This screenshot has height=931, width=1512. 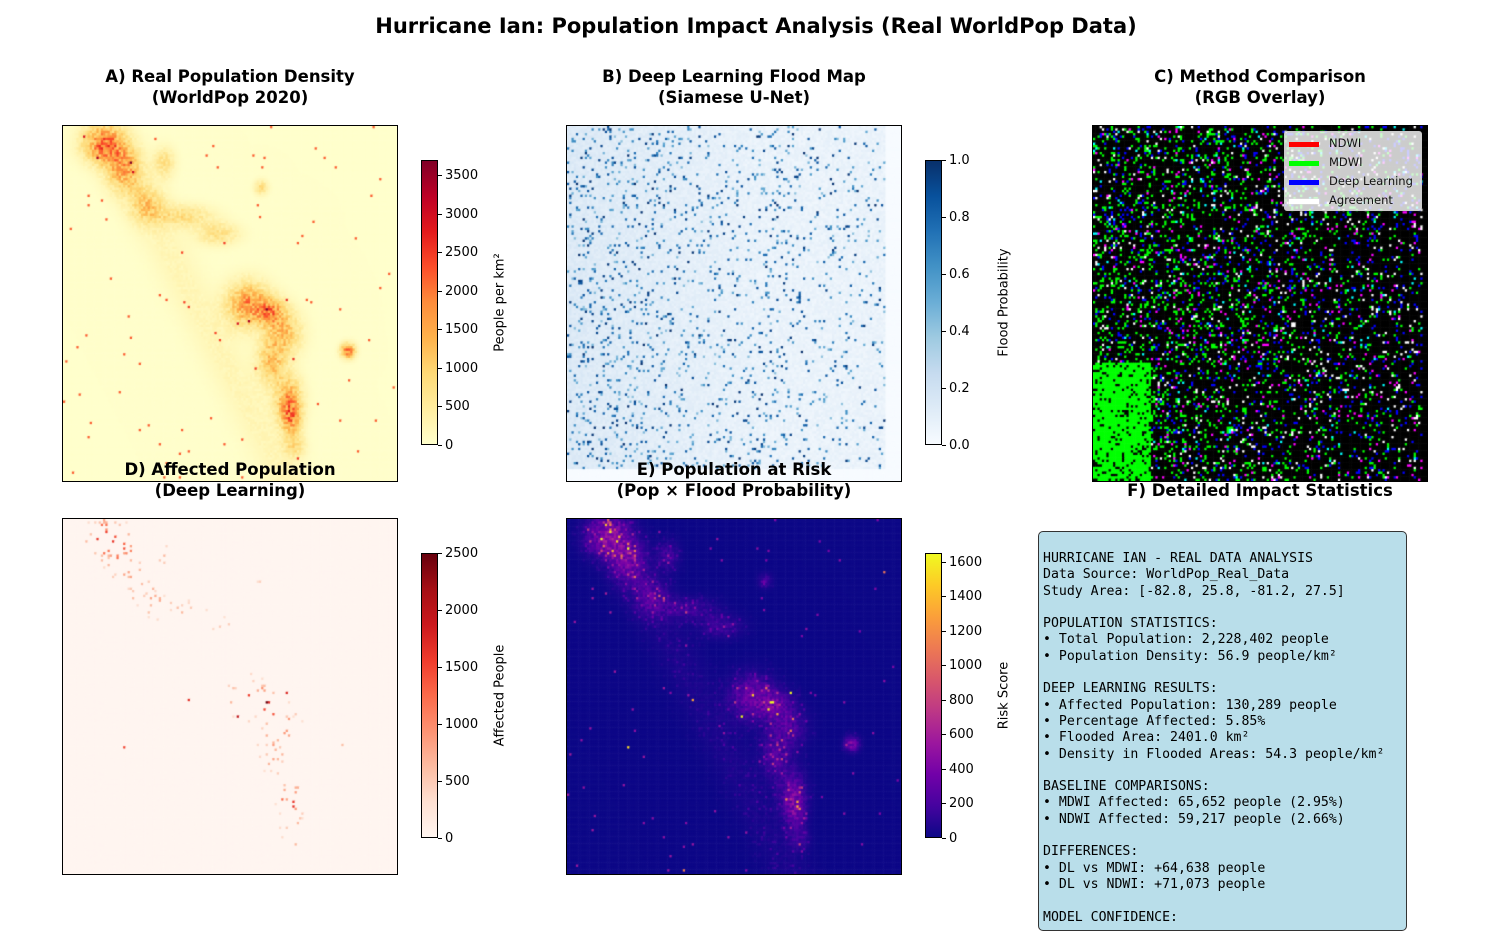 I want to click on colorbar-tick-label: 1400, so click(x=966, y=597).